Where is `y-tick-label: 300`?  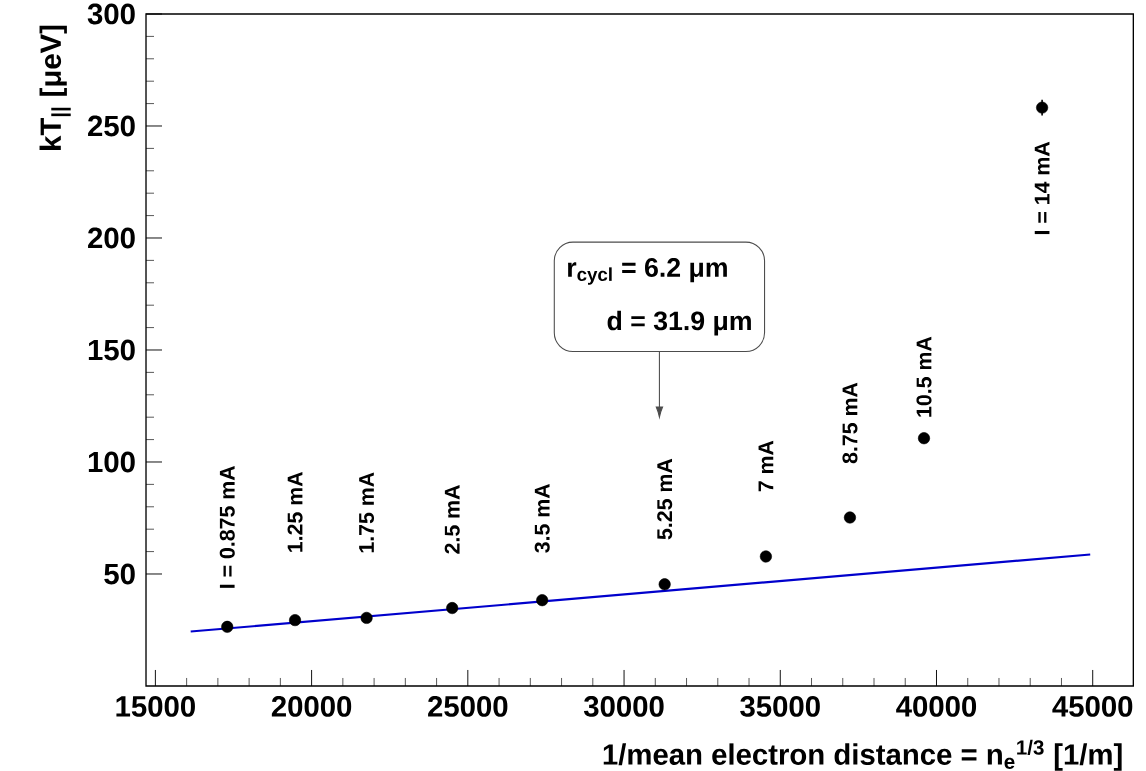
y-tick-label: 300 is located at coordinates (111, 14).